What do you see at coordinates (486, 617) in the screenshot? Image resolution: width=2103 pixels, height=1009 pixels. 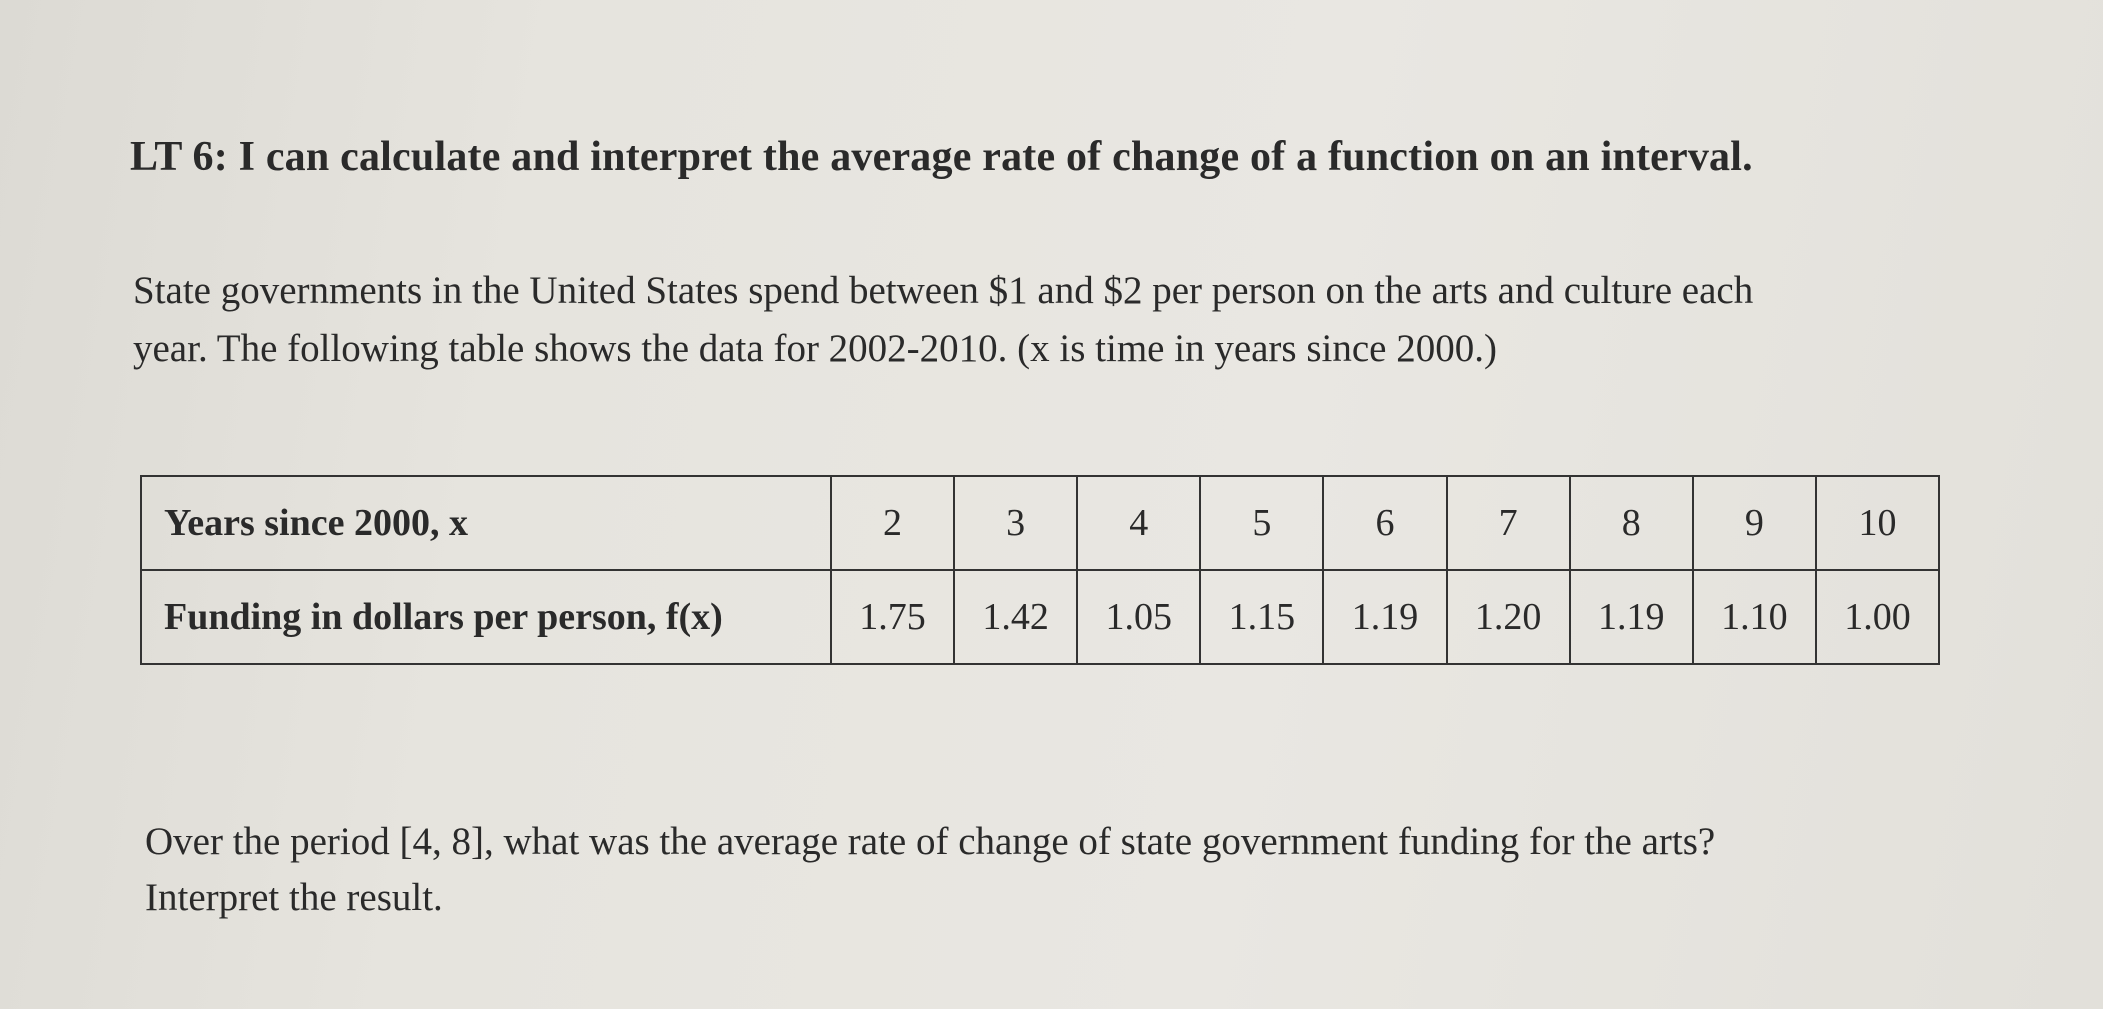 I see `row-label-funding: Funding in dollars per person, f(x)` at bounding box center [486, 617].